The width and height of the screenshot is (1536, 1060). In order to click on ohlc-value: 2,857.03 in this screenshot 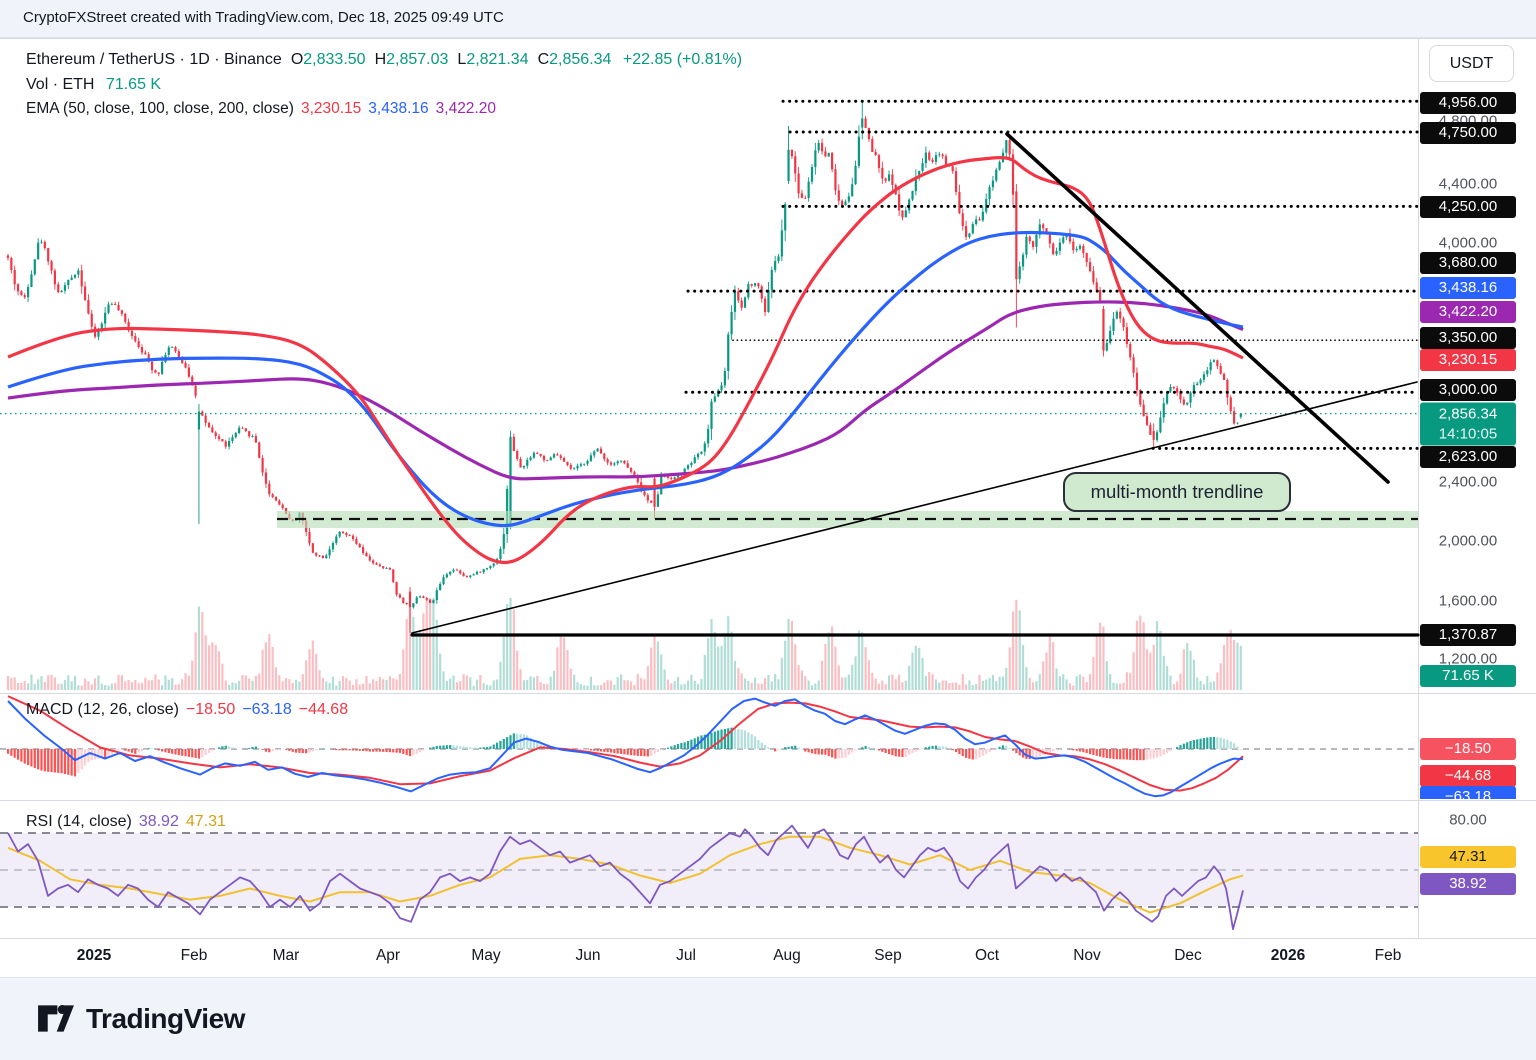, I will do `click(417, 59)`.